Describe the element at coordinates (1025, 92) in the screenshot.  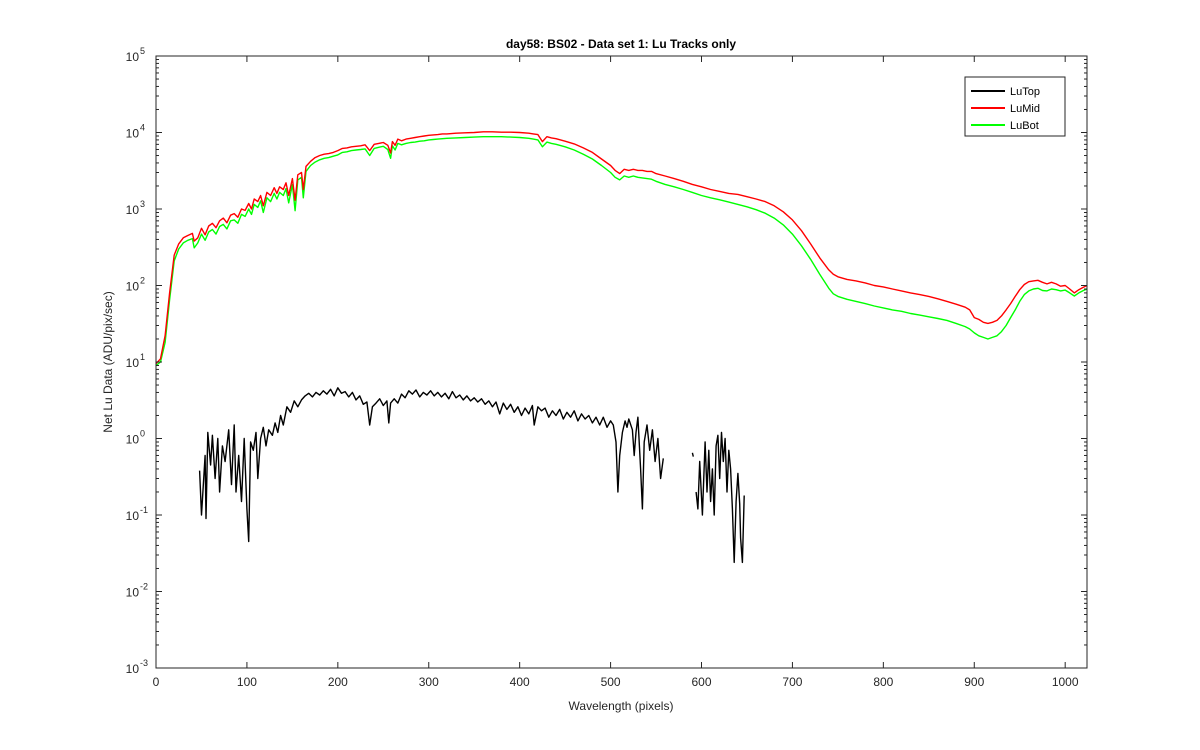
I see `legend-label-lutop: LuTop` at that location.